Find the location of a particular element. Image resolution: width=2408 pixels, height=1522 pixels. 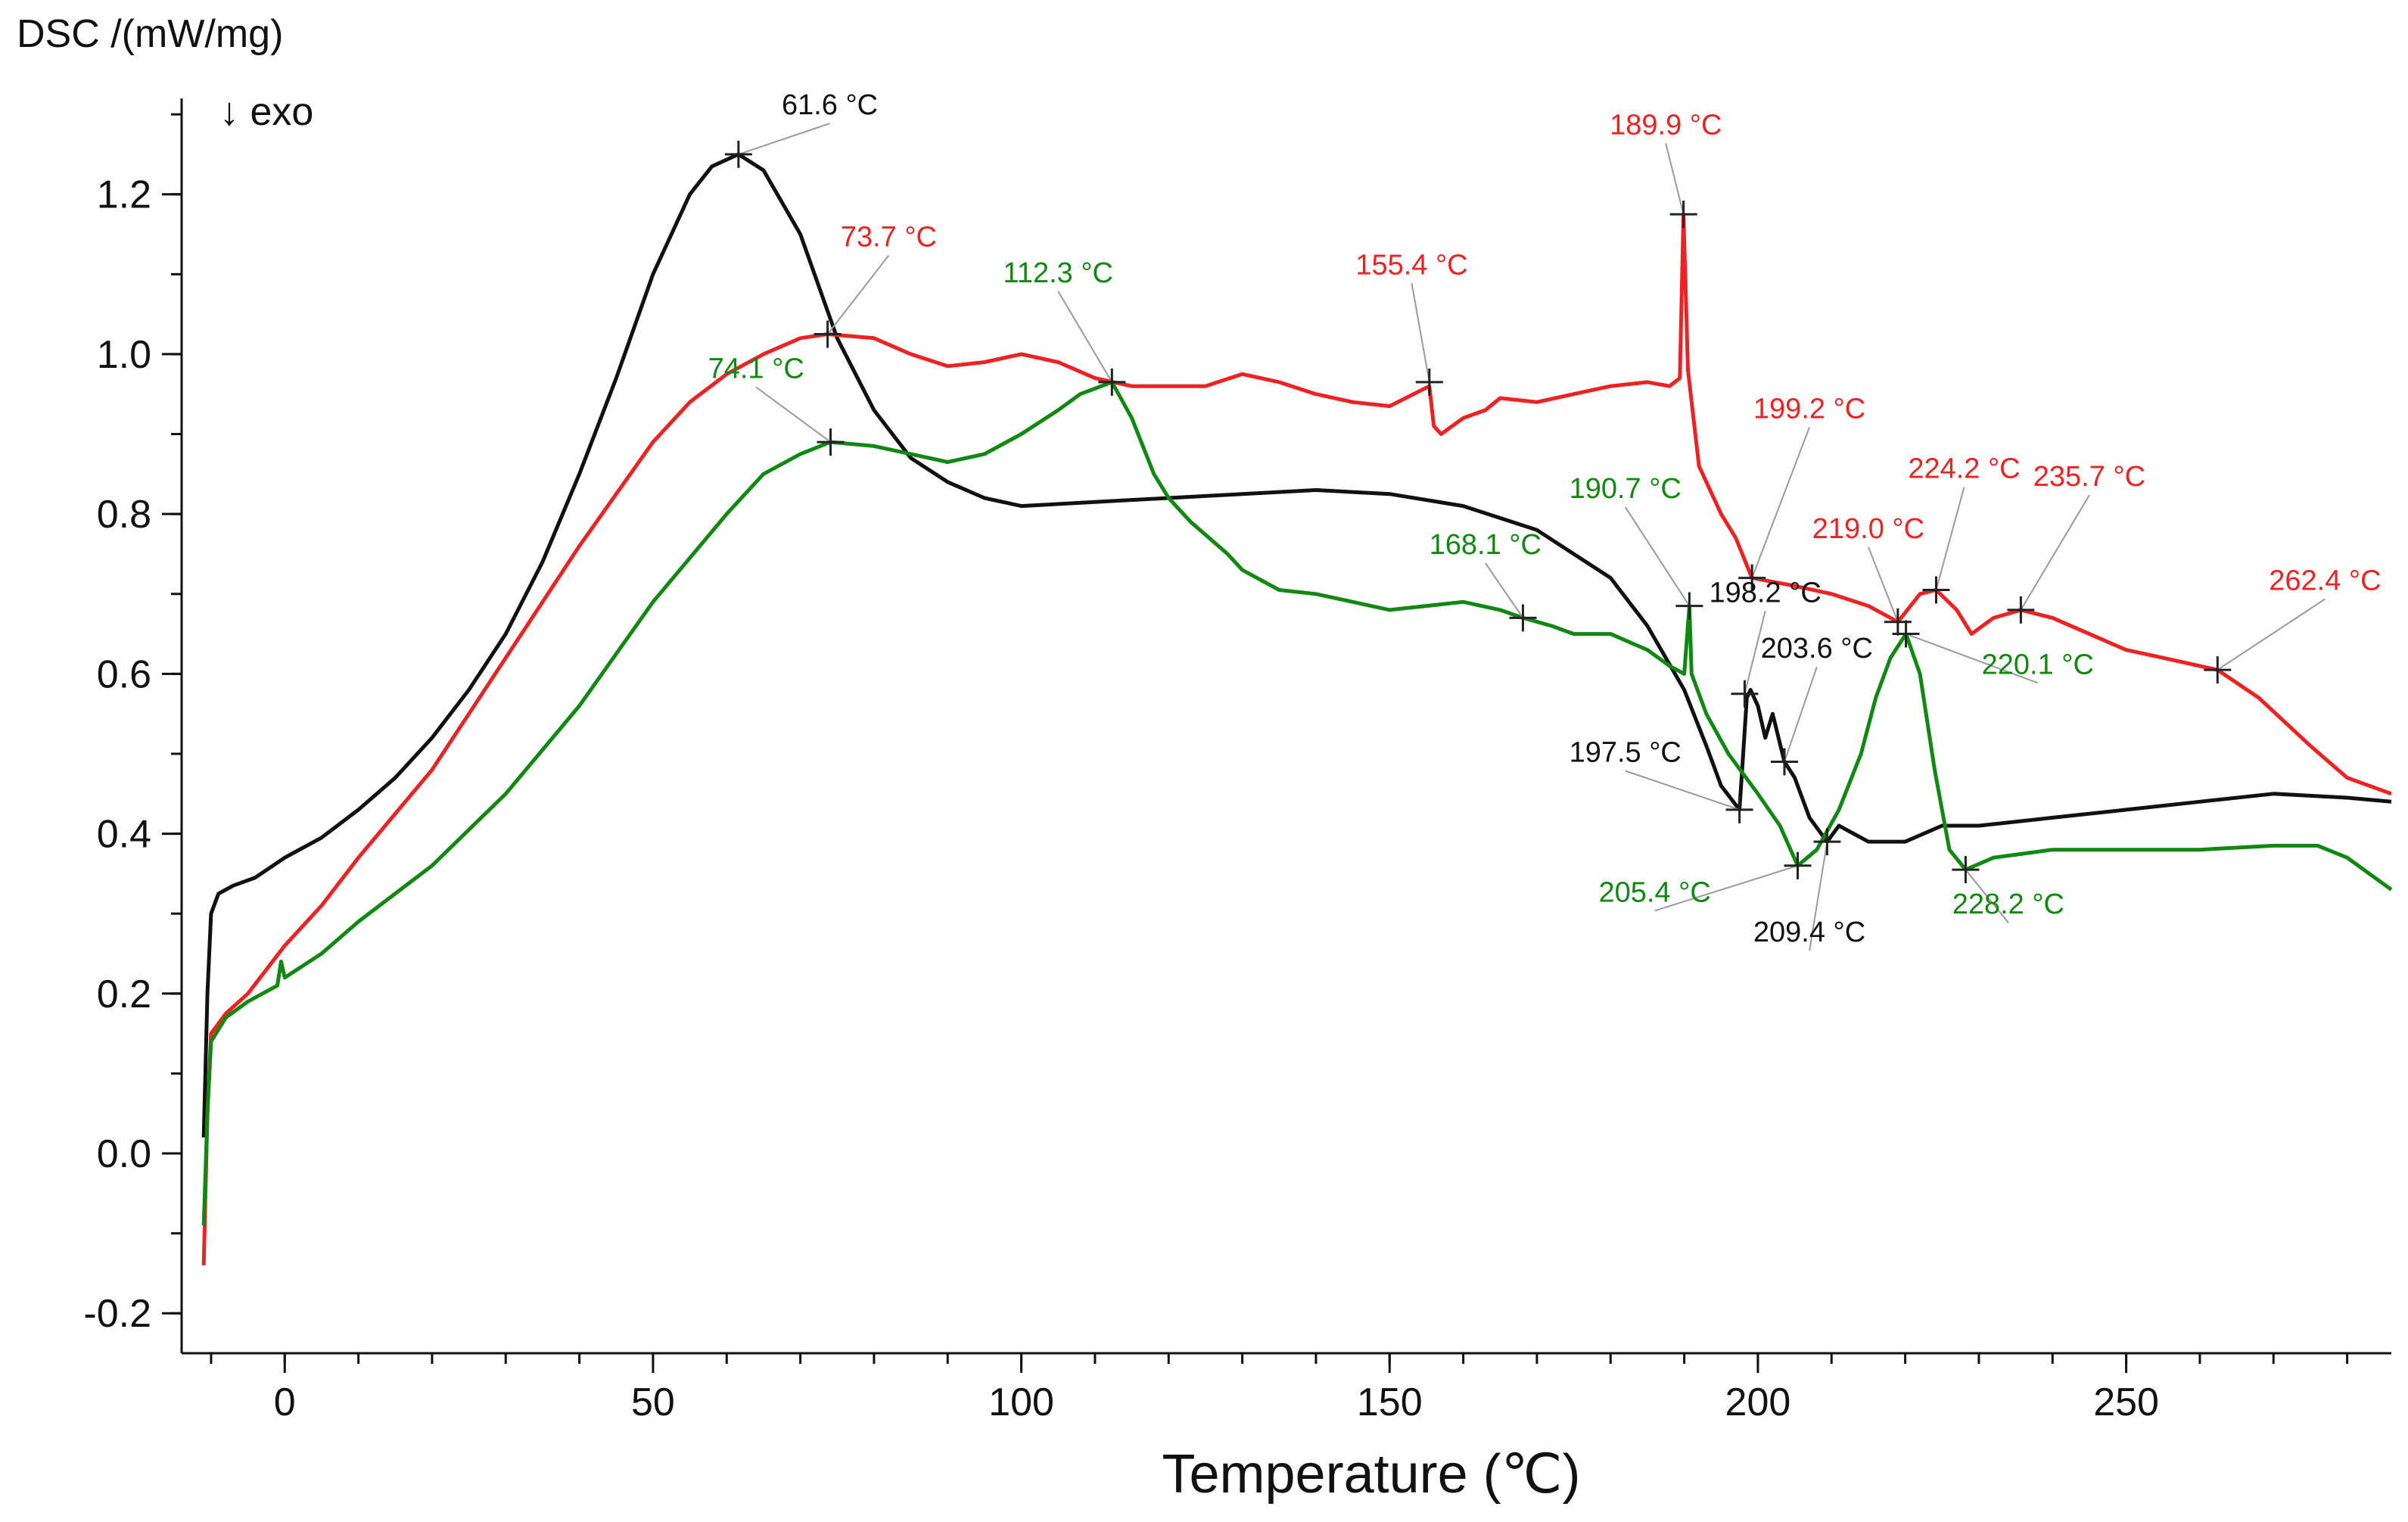

x-axis-label: Temperature (℃) is located at coordinates (1371, 1474).